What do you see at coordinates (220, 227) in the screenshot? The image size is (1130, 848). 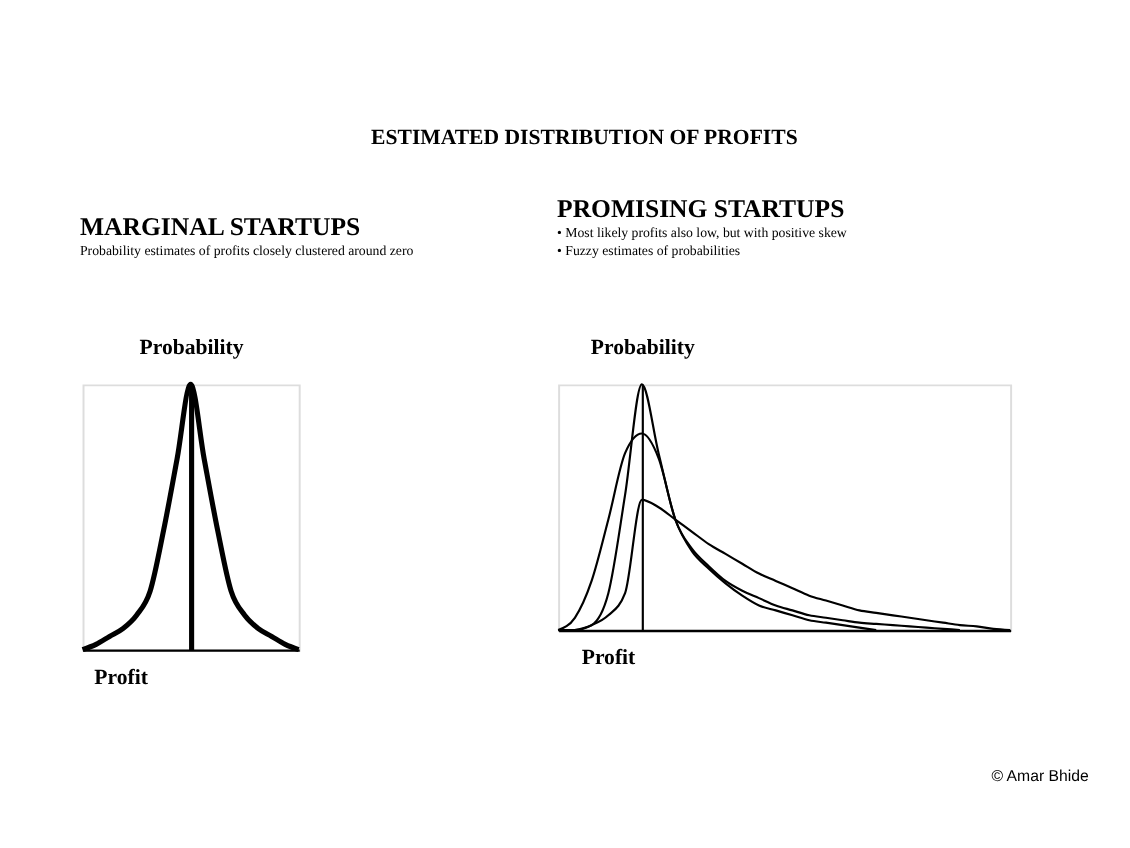 I see `chart-title: MARGINAL STARTUPS` at bounding box center [220, 227].